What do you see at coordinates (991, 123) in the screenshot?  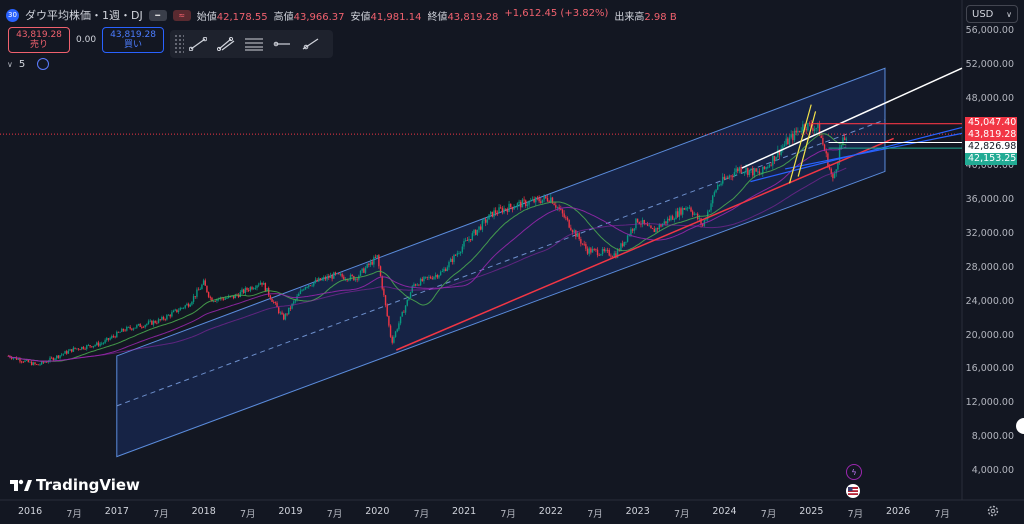 I see `price-tag: 45,047.40` at bounding box center [991, 123].